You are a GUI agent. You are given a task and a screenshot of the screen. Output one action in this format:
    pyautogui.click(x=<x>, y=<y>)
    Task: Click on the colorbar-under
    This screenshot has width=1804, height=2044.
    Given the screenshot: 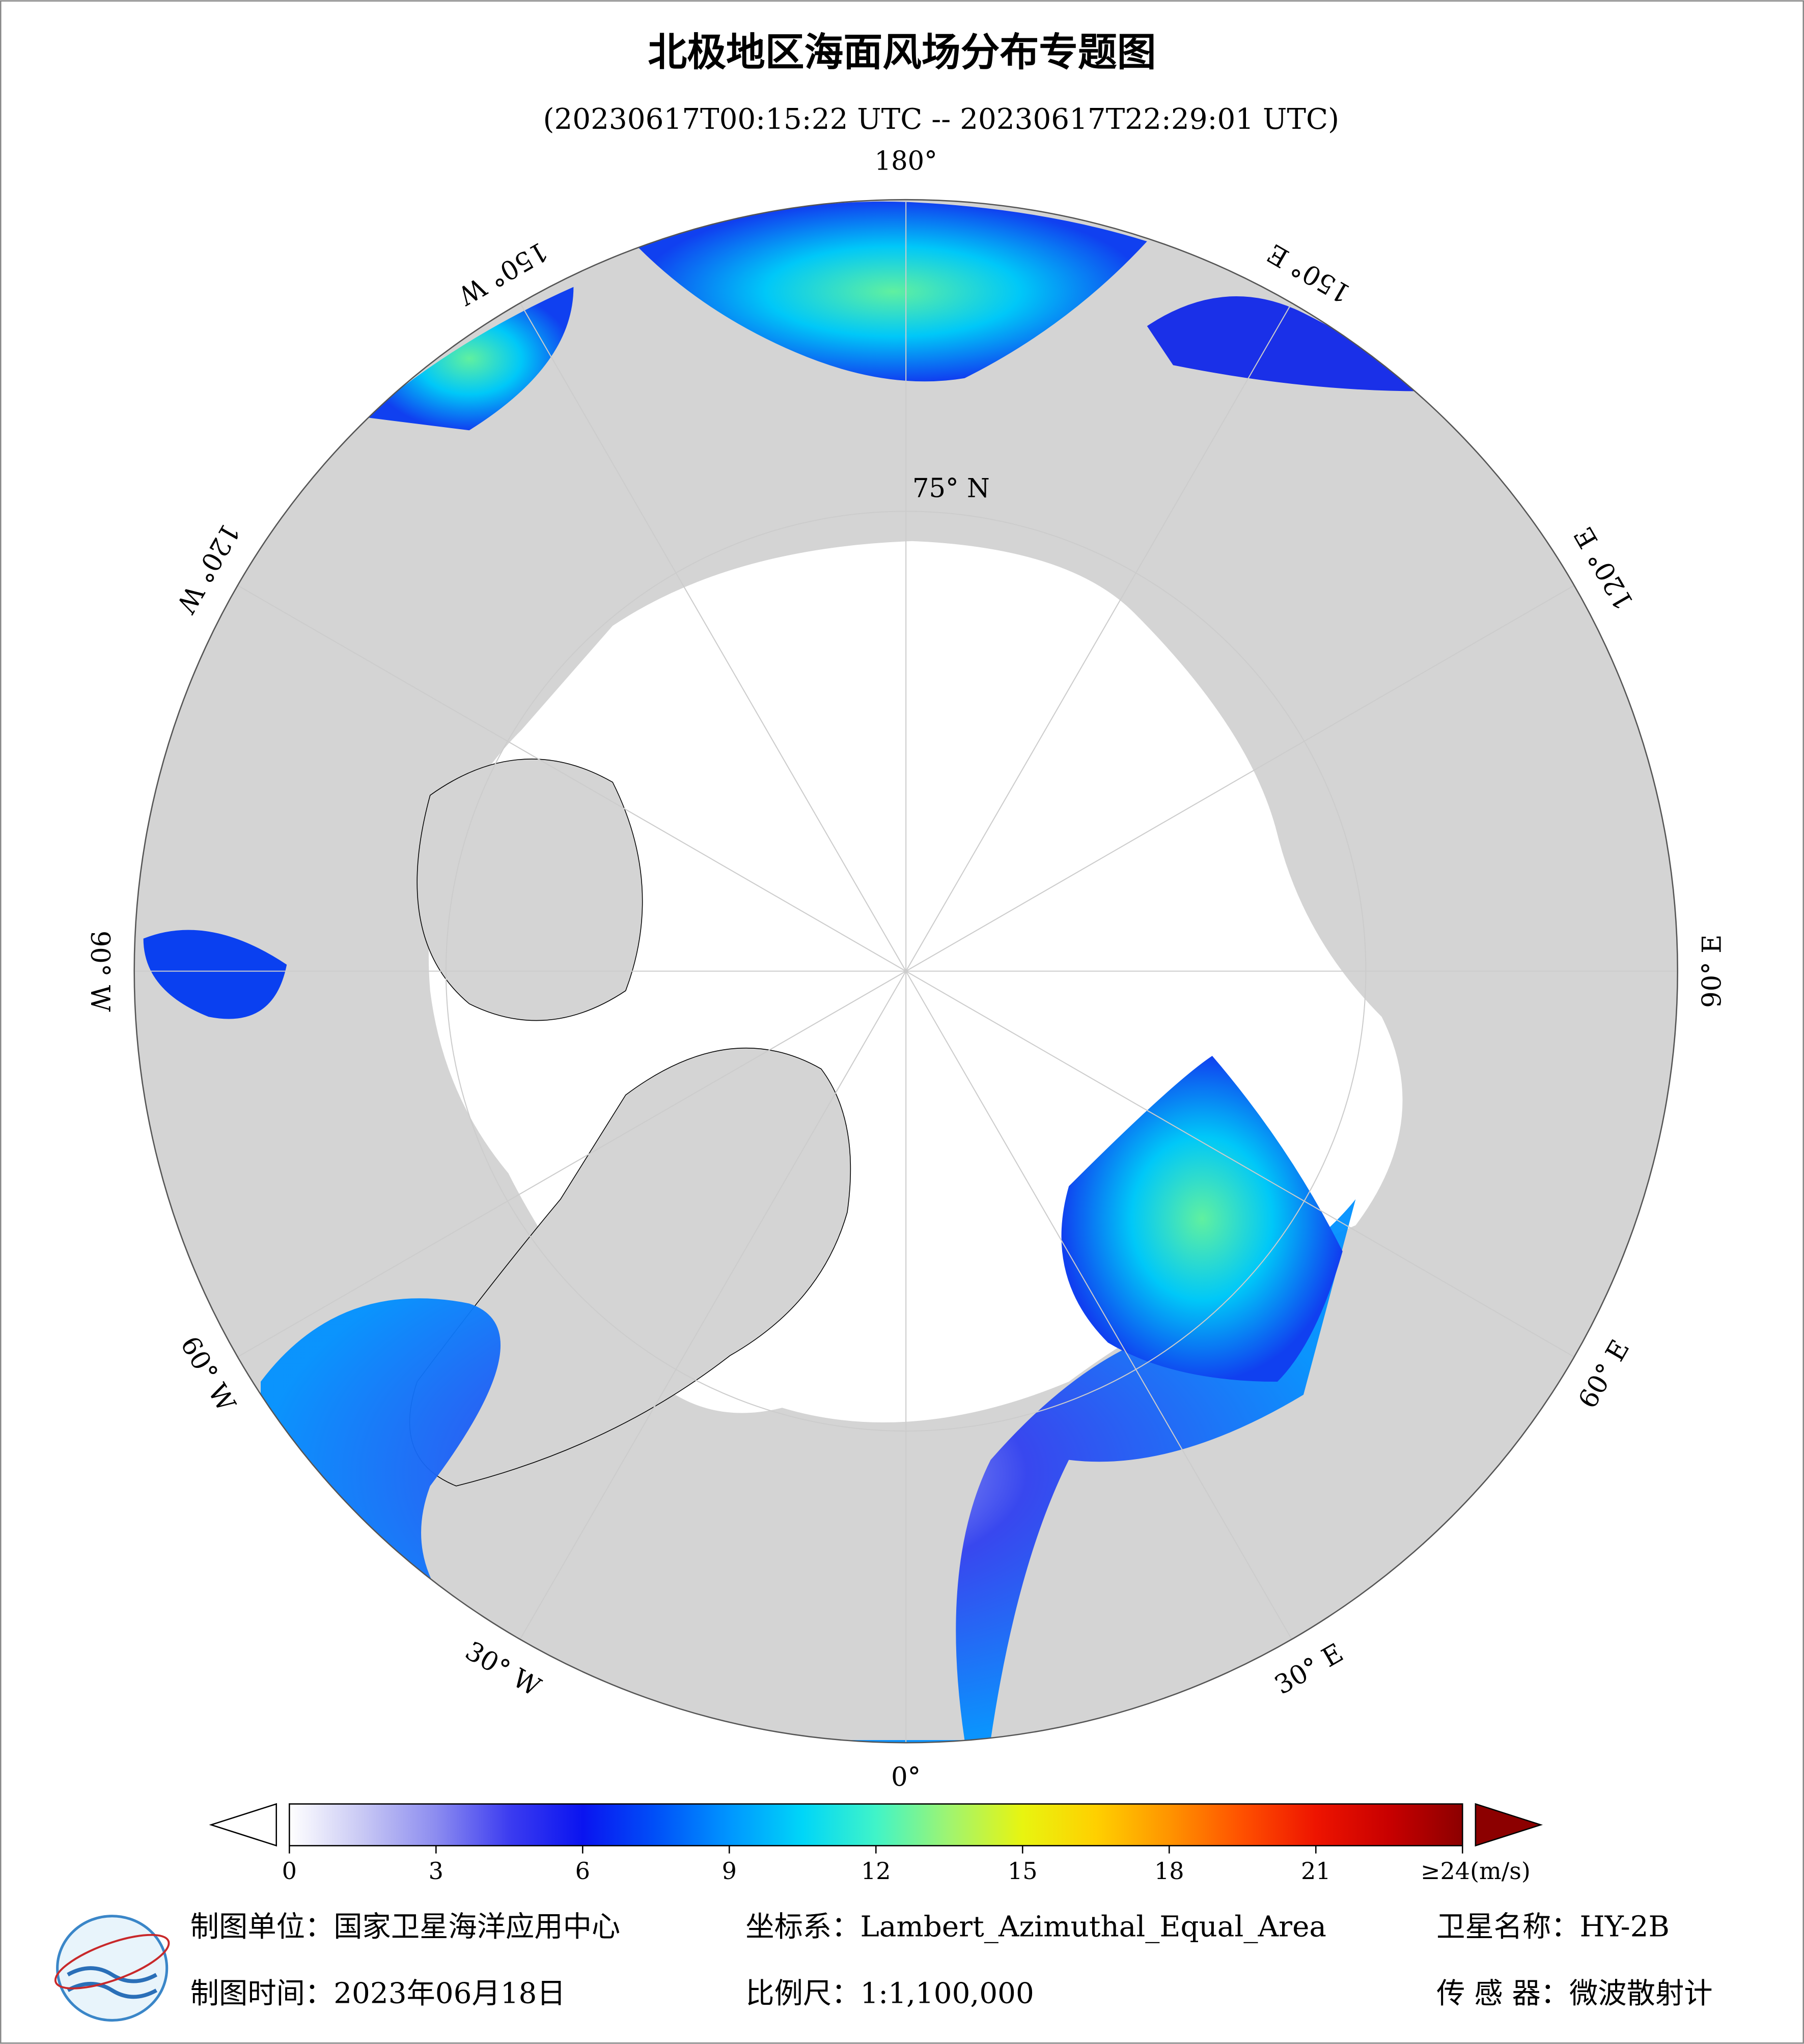 What is the action you would take?
    pyautogui.click(x=243, y=1825)
    